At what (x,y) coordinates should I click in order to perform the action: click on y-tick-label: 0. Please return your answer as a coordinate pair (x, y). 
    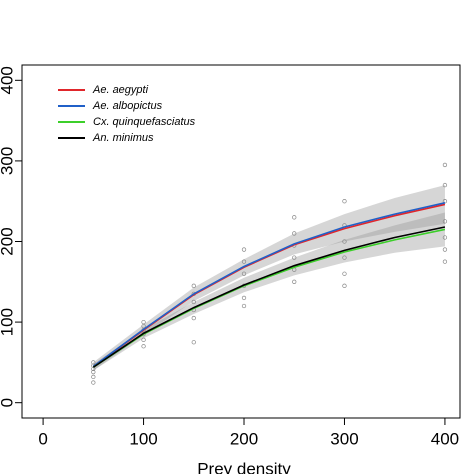
    Looking at the image, I should click on (8, 402).